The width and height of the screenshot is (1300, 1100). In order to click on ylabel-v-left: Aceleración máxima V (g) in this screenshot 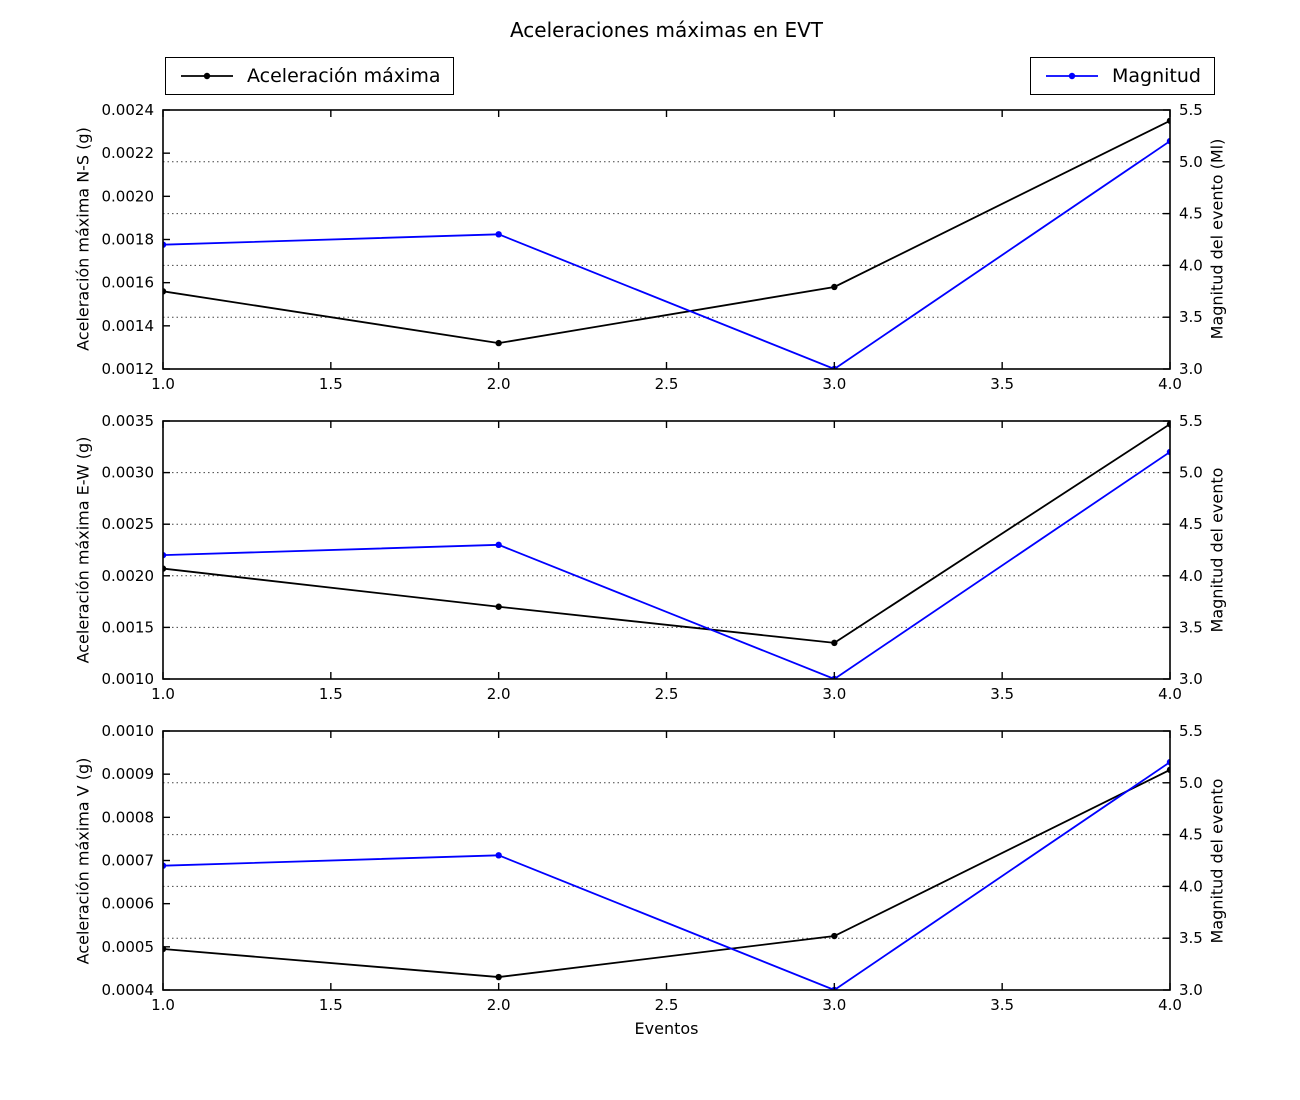, I will do `click(83, 861)`.